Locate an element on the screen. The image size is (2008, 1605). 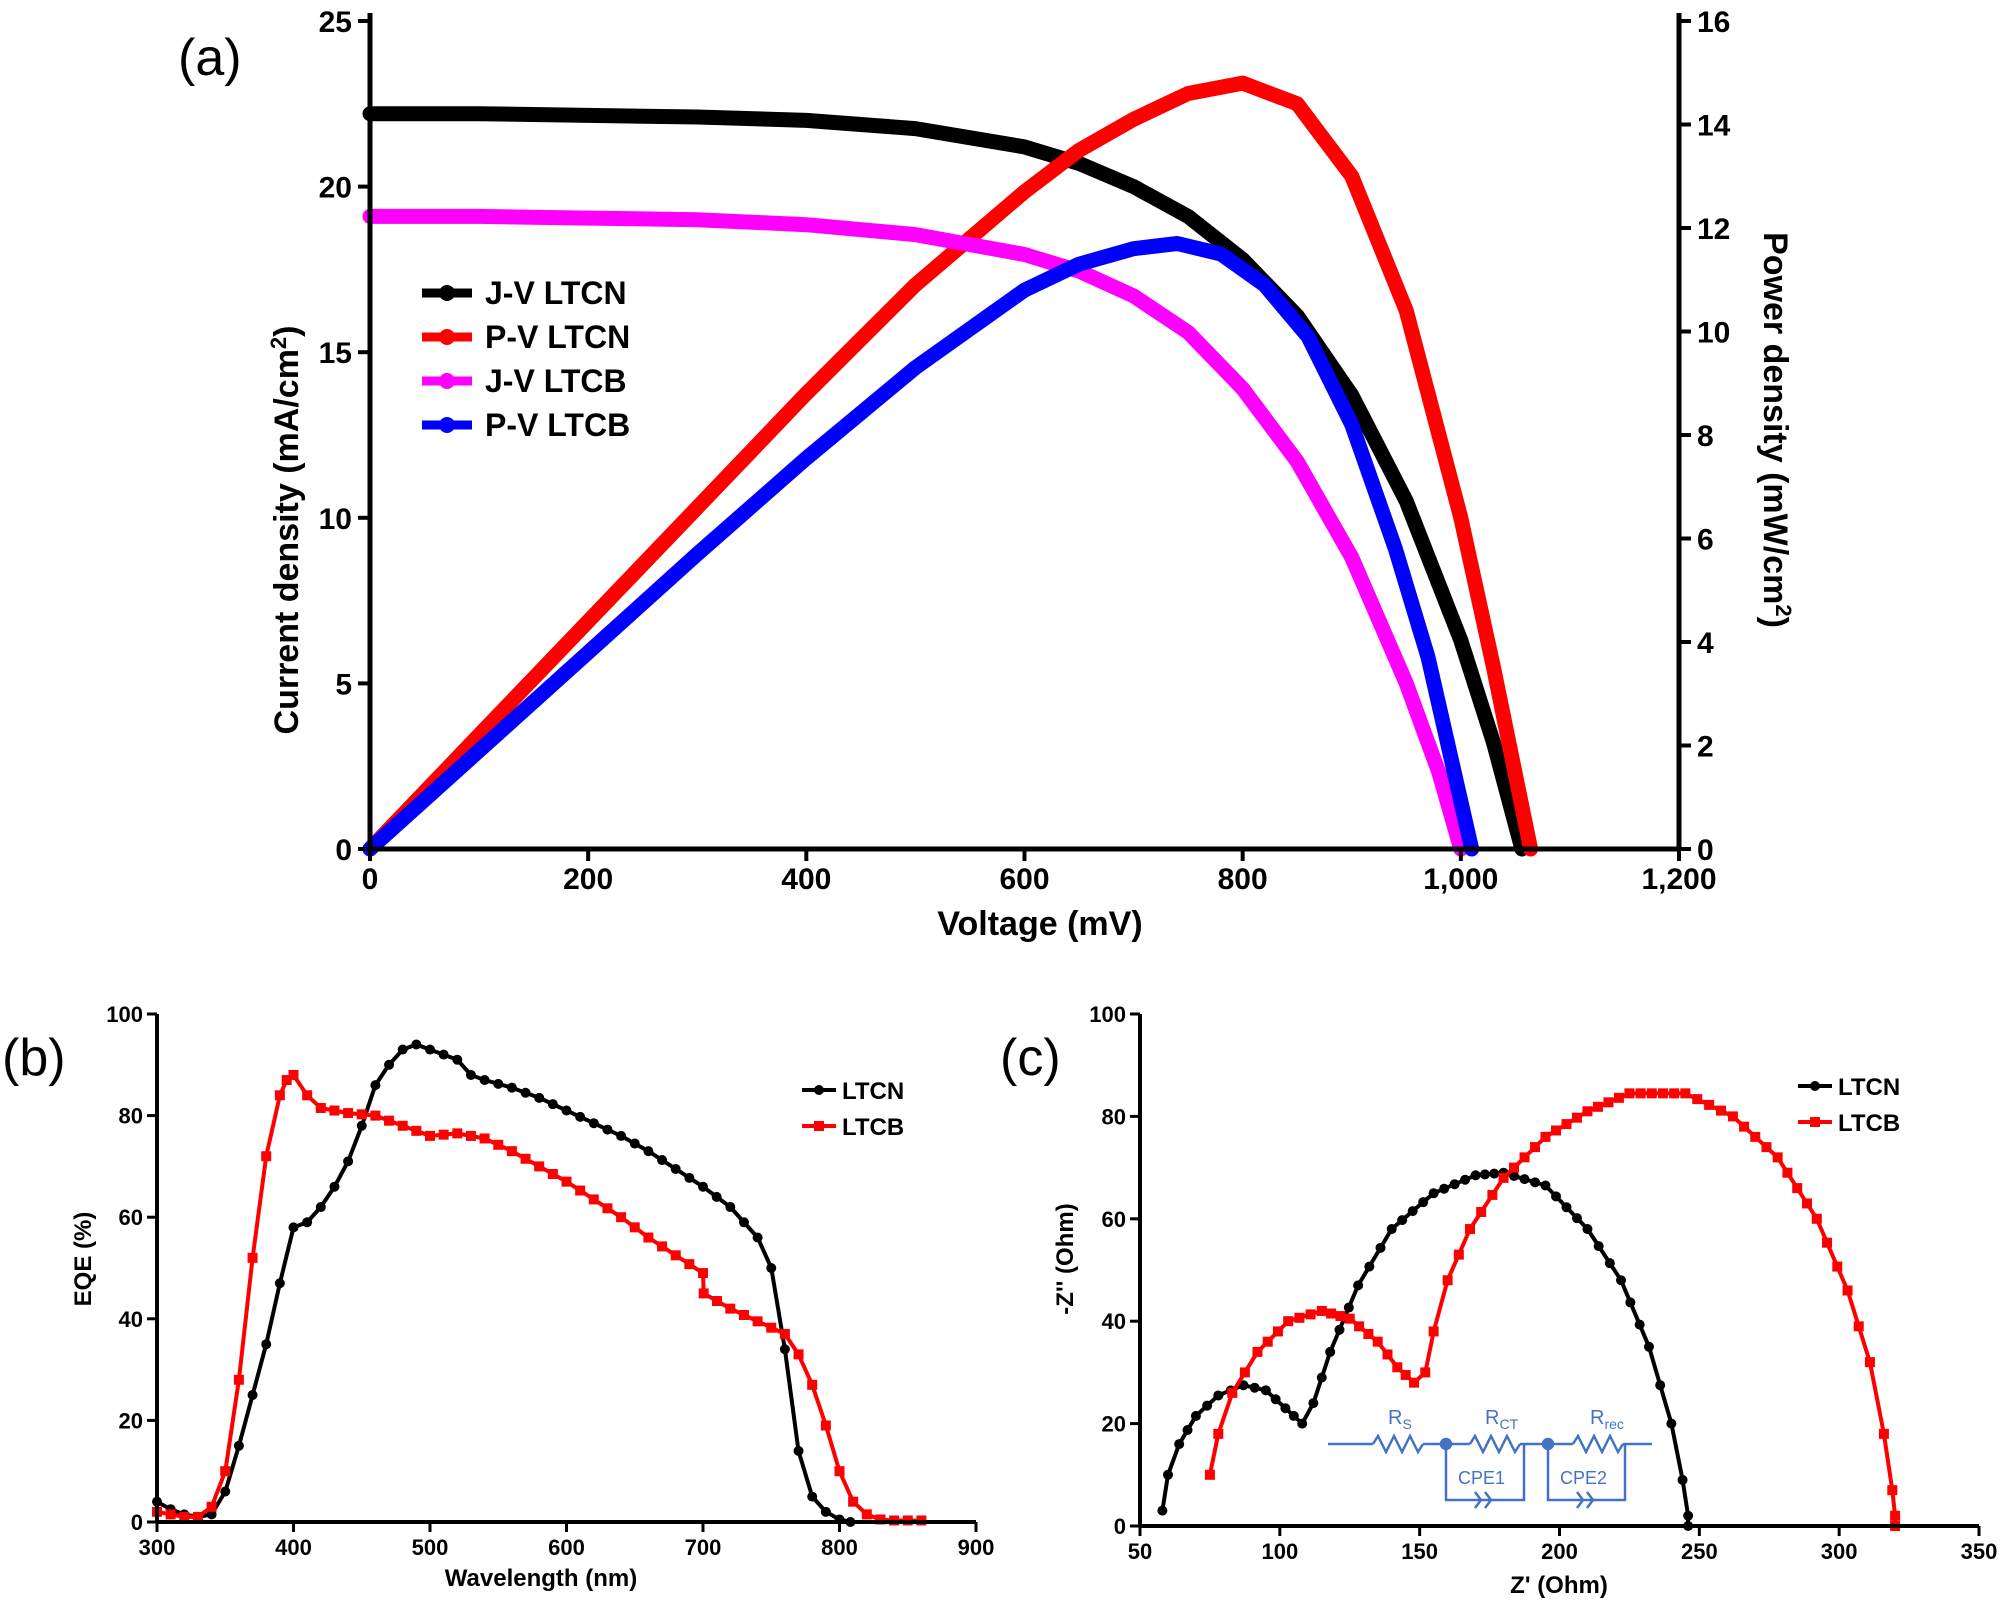
c-x-tick-label: 350 is located at coordinates (1979, 1551).